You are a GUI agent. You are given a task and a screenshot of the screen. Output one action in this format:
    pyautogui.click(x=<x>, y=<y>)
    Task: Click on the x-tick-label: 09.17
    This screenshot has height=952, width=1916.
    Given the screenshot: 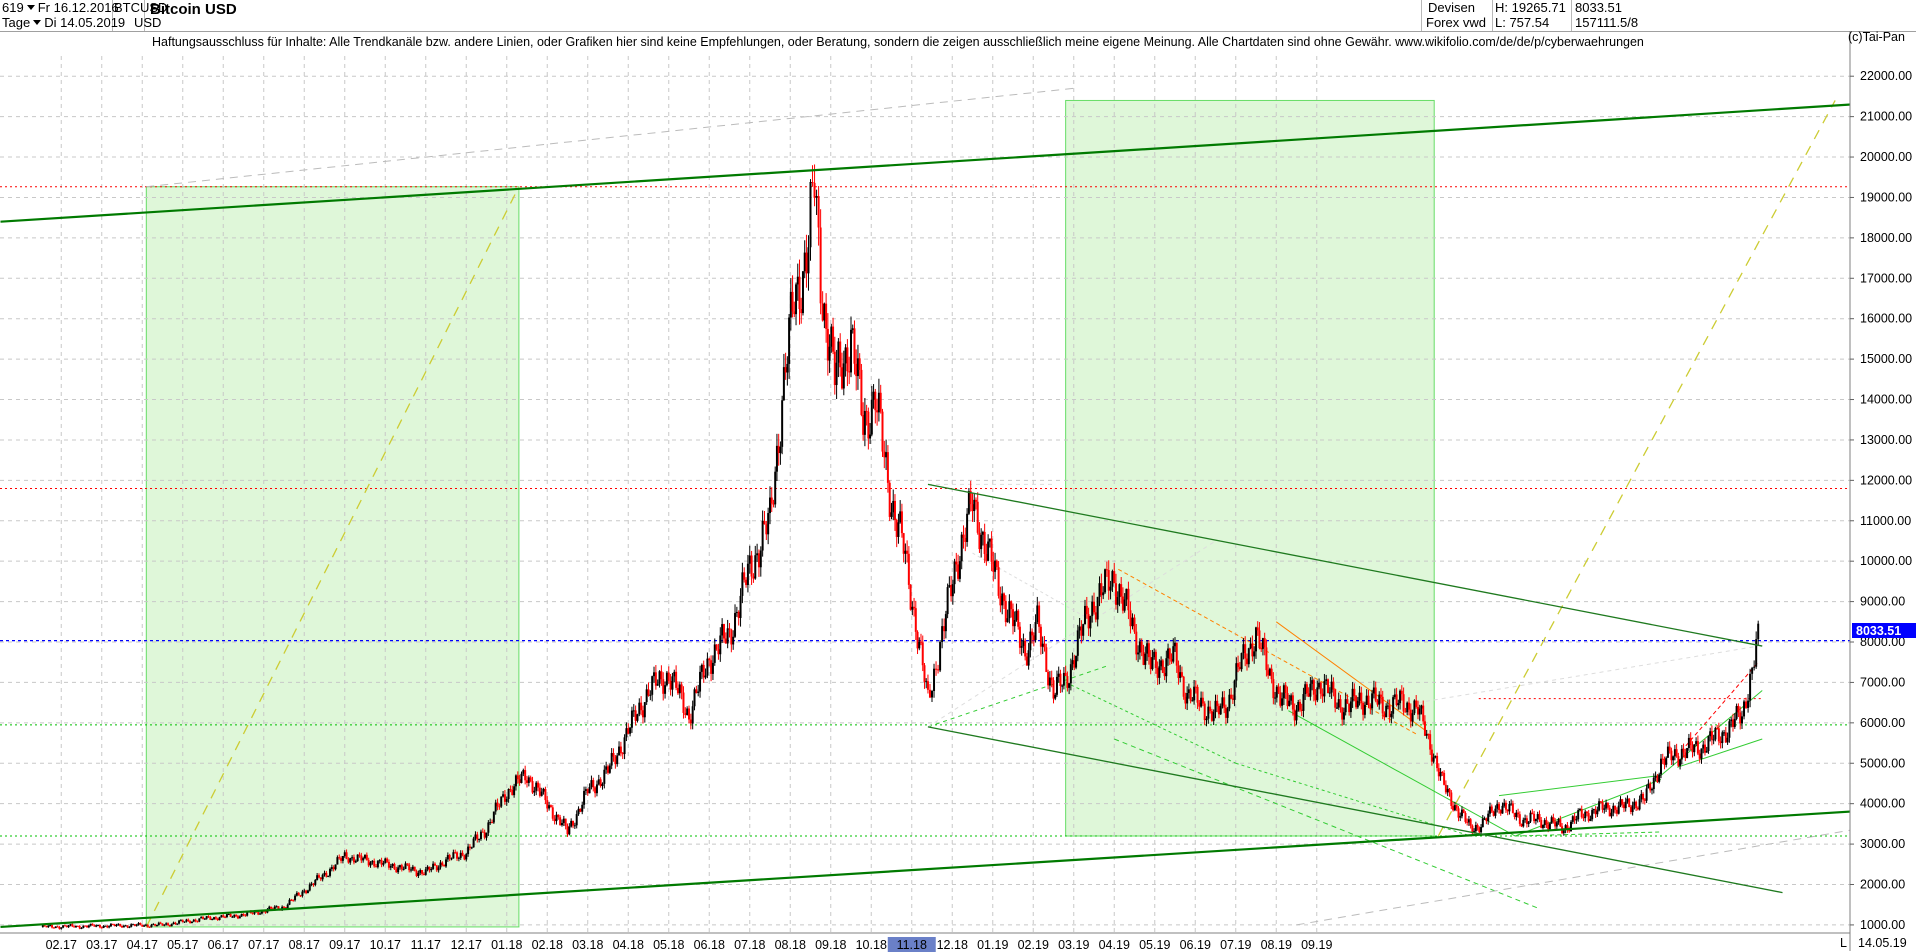 What is the action you would take?
    pyautogui.click(x=344, y=945)
    